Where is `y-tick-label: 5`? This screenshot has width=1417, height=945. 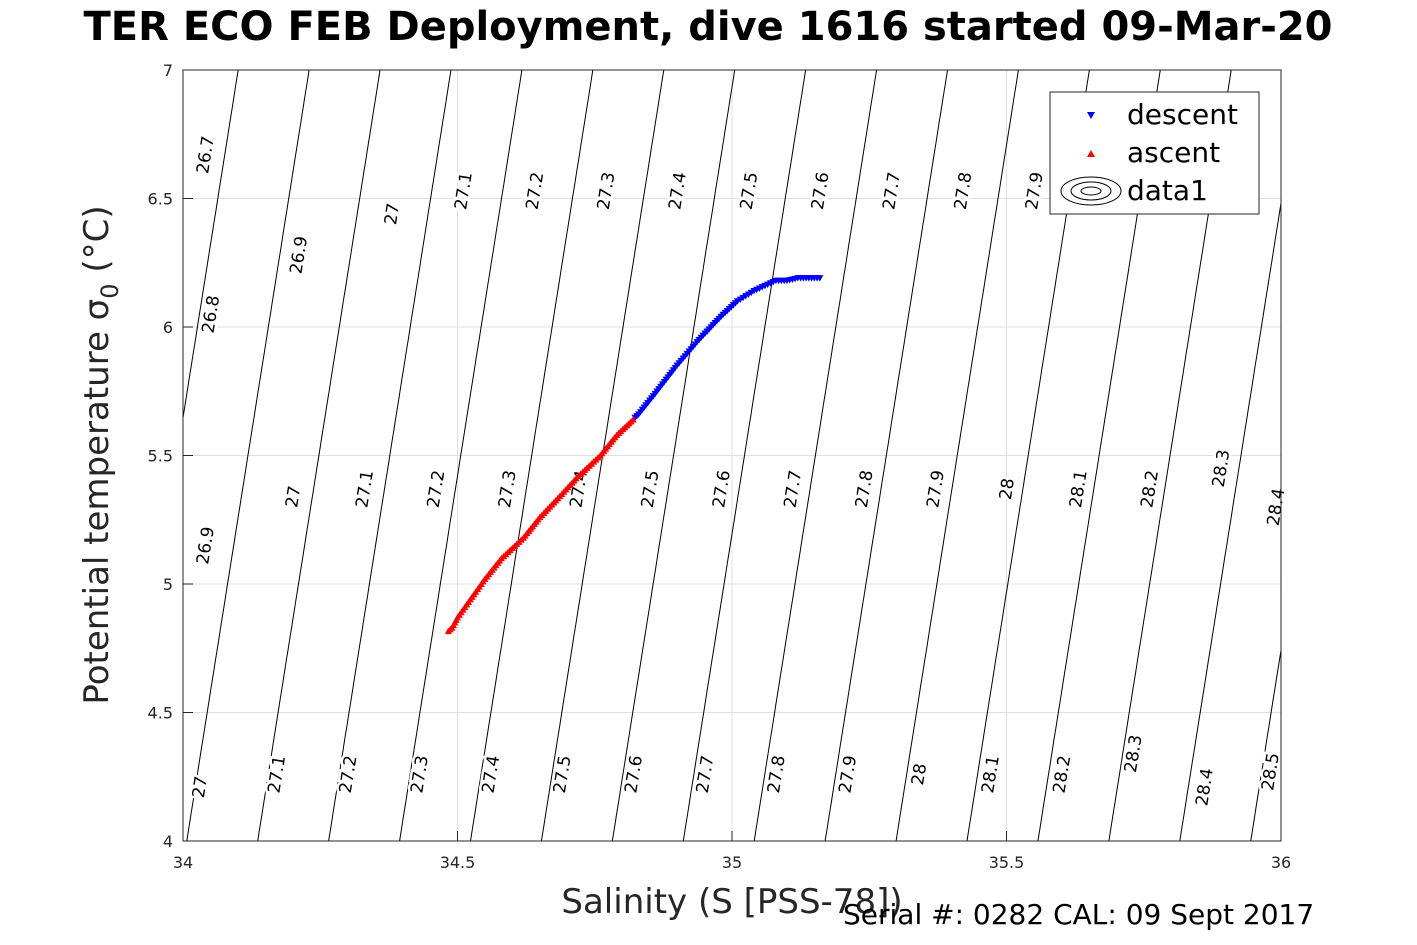 y-tick-label: 5 is located at coordinates (168, 584).